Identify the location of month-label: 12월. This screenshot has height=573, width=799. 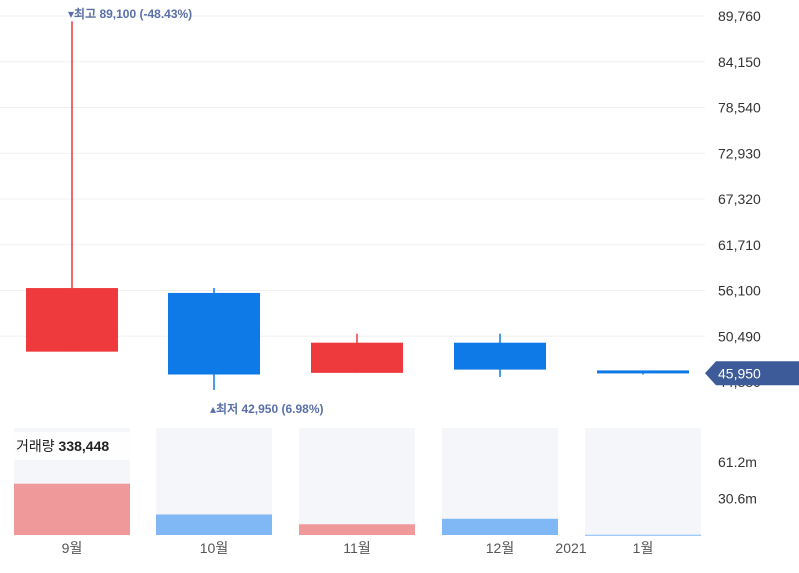
(500, 548).